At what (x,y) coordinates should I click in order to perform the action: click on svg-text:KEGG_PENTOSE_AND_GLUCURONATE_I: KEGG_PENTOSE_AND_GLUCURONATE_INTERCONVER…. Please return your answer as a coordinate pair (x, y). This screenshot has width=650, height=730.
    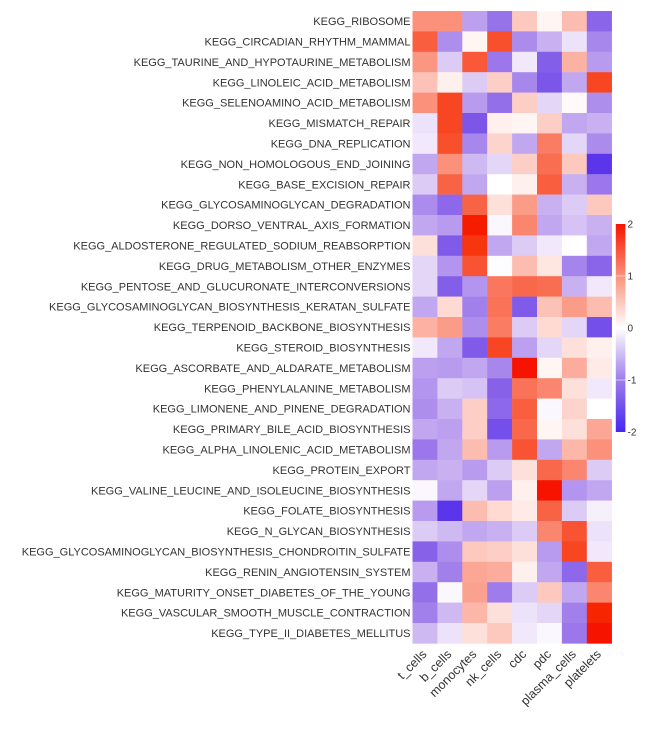
    Looking at the image, I should click on (246, 287).